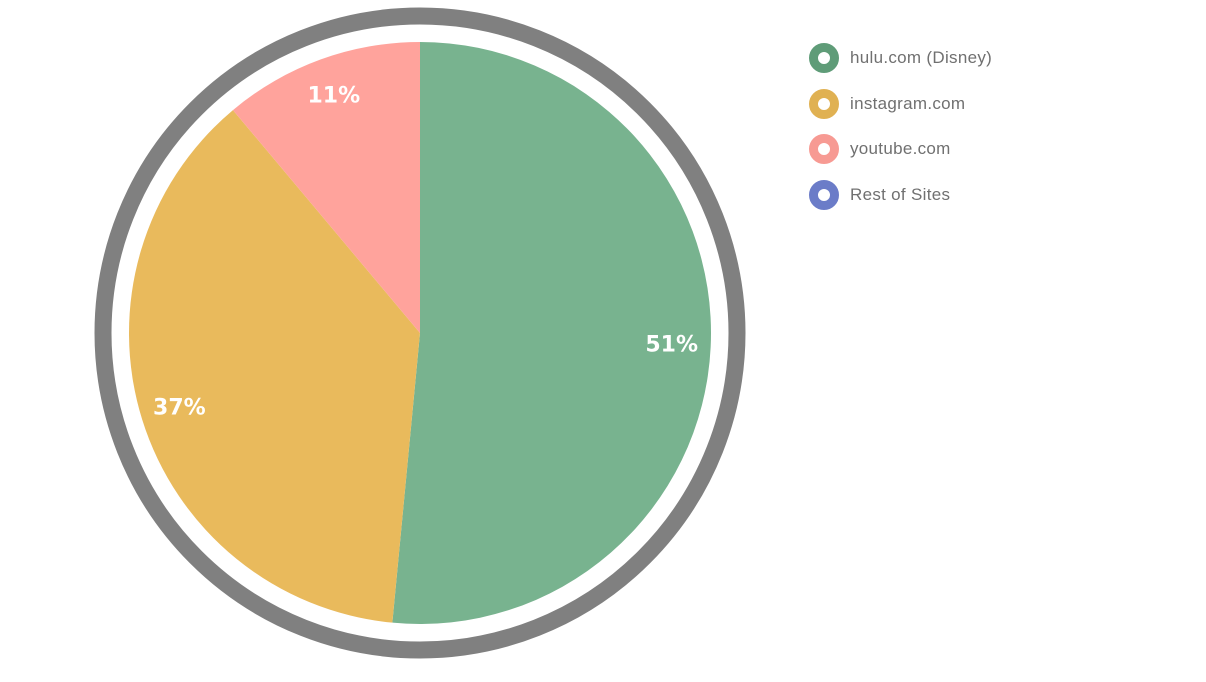 Image resolution: width=1206 pixels, height=682 pixels. Describe the element at coordinates (921, 57) in the screenshot. I see `legend-label: hulu.com (Disney)` at that location.